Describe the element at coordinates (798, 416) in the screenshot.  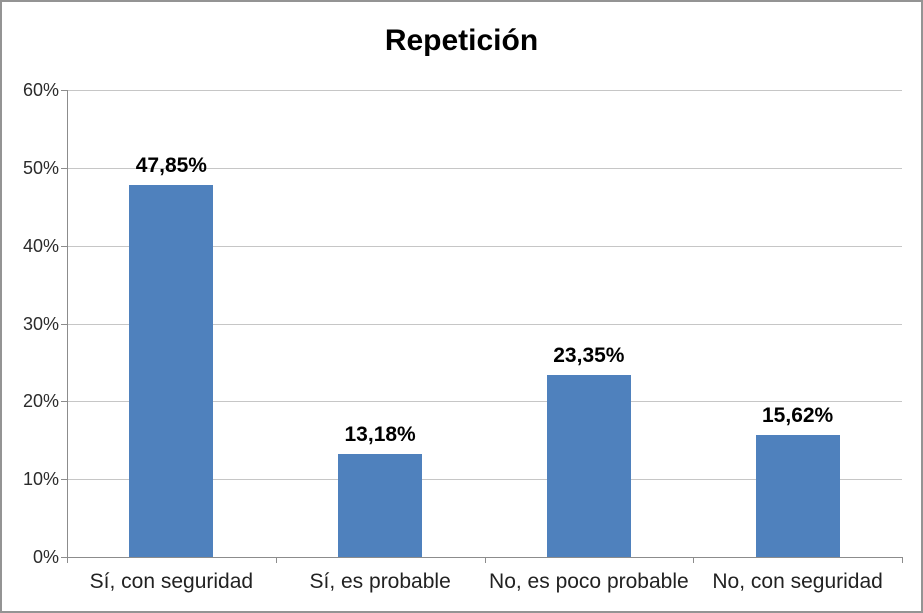
I see `bar-value-label: 15,62%` at that location.